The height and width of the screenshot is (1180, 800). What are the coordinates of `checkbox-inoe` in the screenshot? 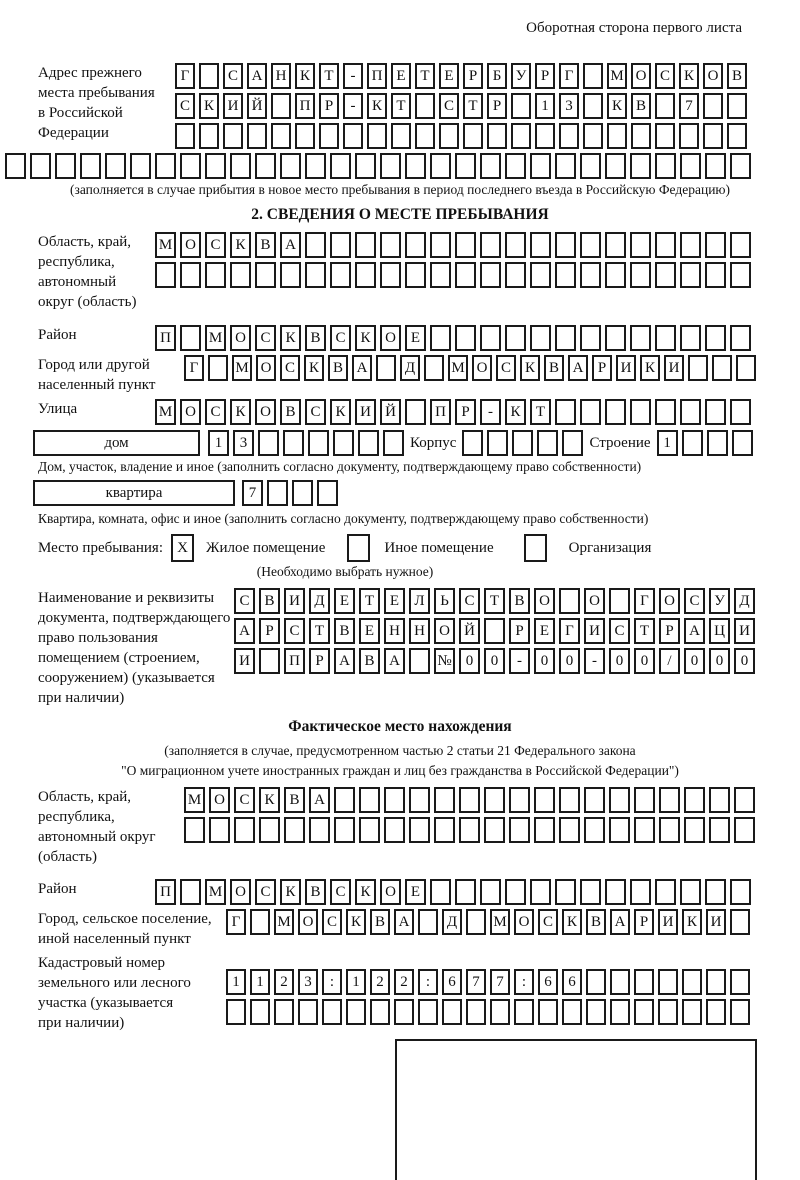 It's located at (359, 548).